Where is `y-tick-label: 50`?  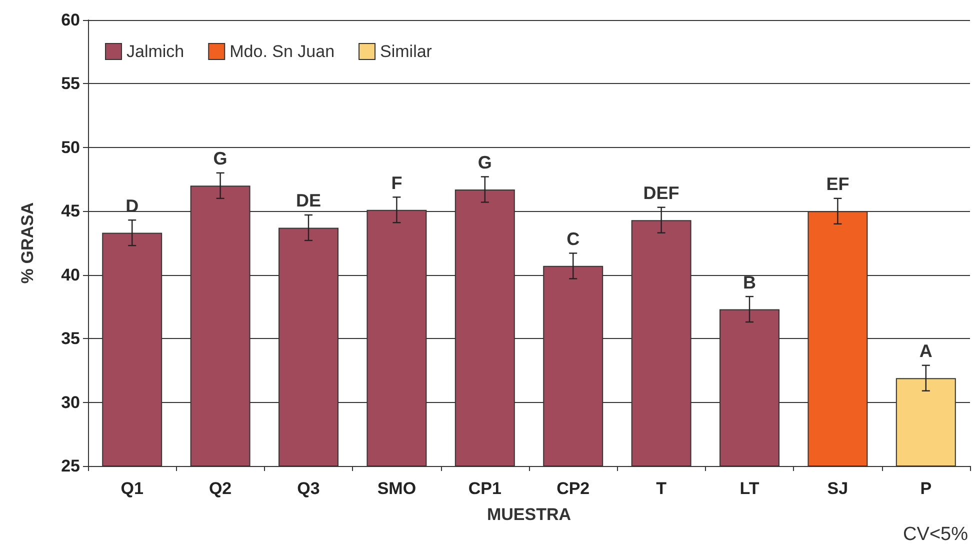 y-tick-label: 50 is located at coordinates (70, 147).